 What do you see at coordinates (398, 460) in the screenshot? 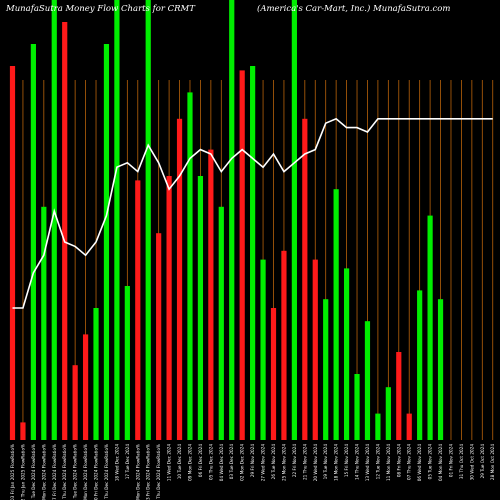
I see `x-tick-label: 08 Fri Nov 2024` at bounding box center [398, 460].